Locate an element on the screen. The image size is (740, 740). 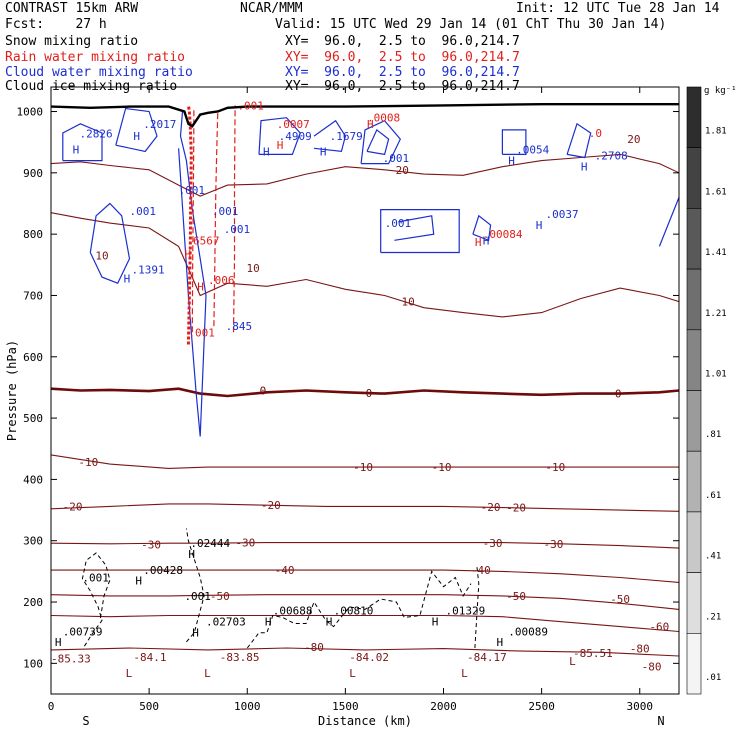
x-tick-label: 3000 is located at coordinates (640, 706).